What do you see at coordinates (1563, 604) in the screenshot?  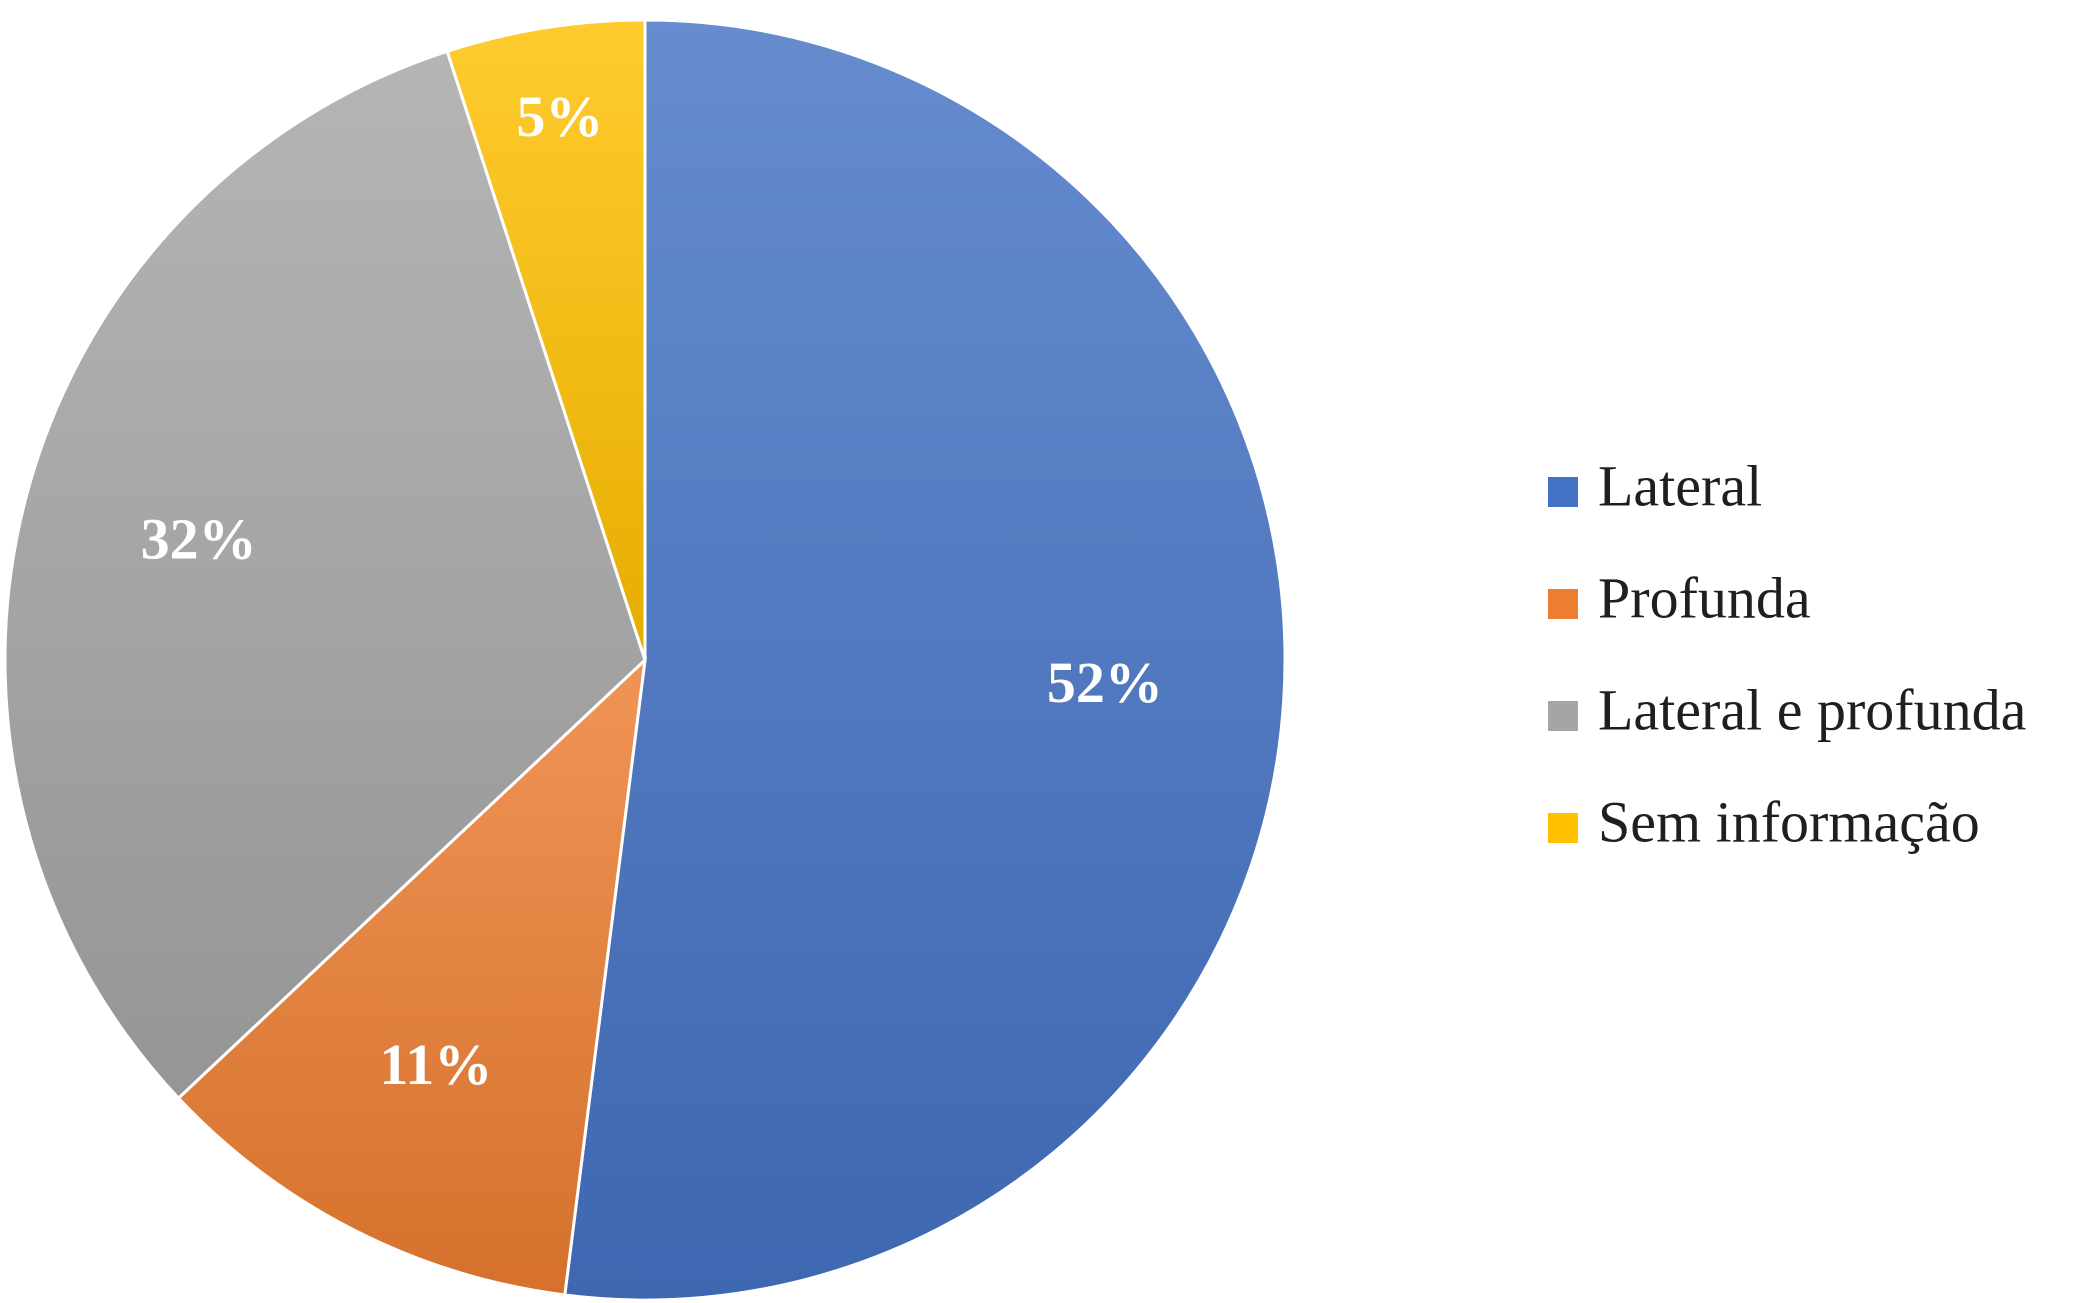 I see `legend-swatch-profunda` at bounding box center [1563, 604].